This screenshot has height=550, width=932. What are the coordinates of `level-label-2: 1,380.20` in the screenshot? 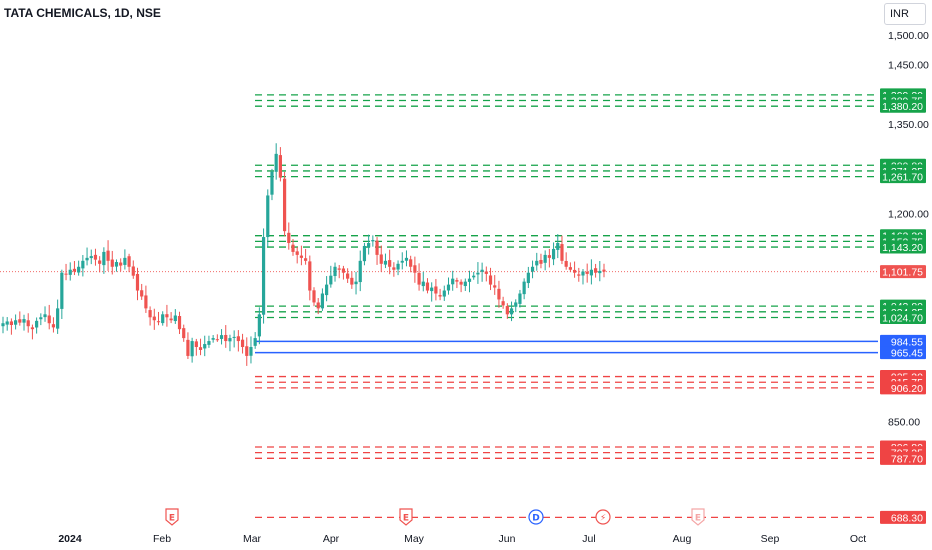 It's located at (903, 106).